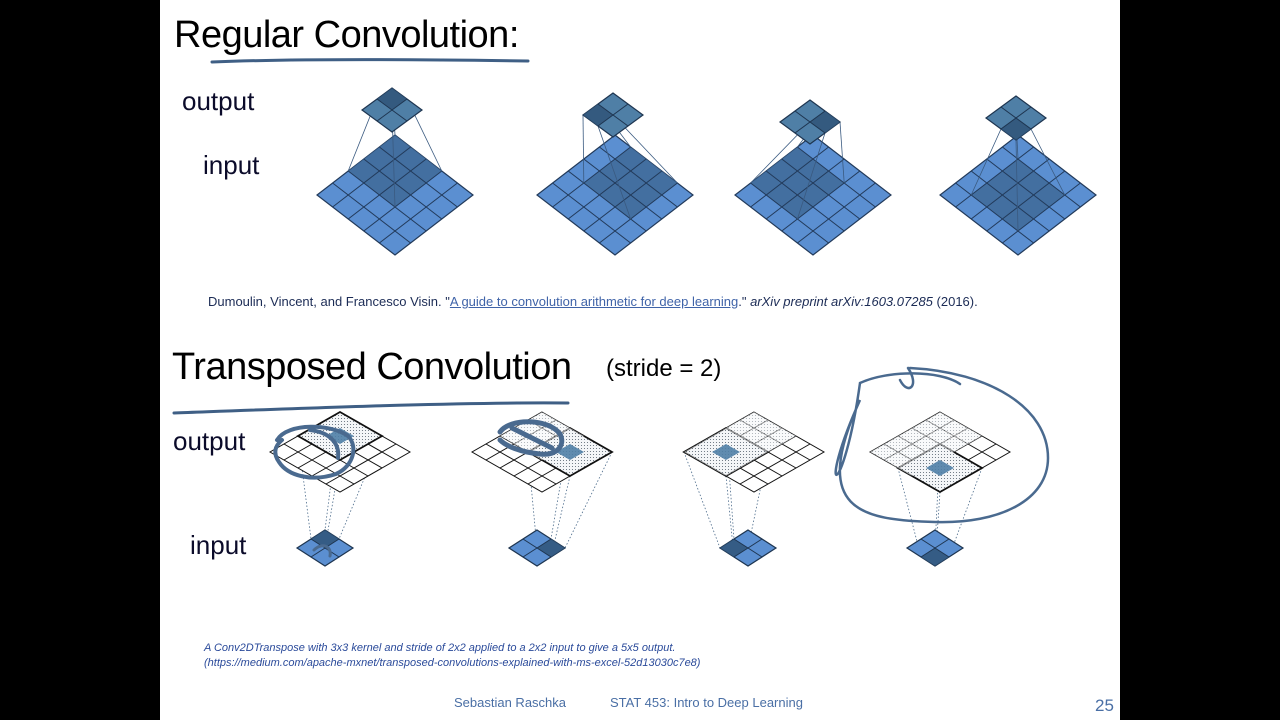  I want to click on annotation-circle, so click(942, 445).